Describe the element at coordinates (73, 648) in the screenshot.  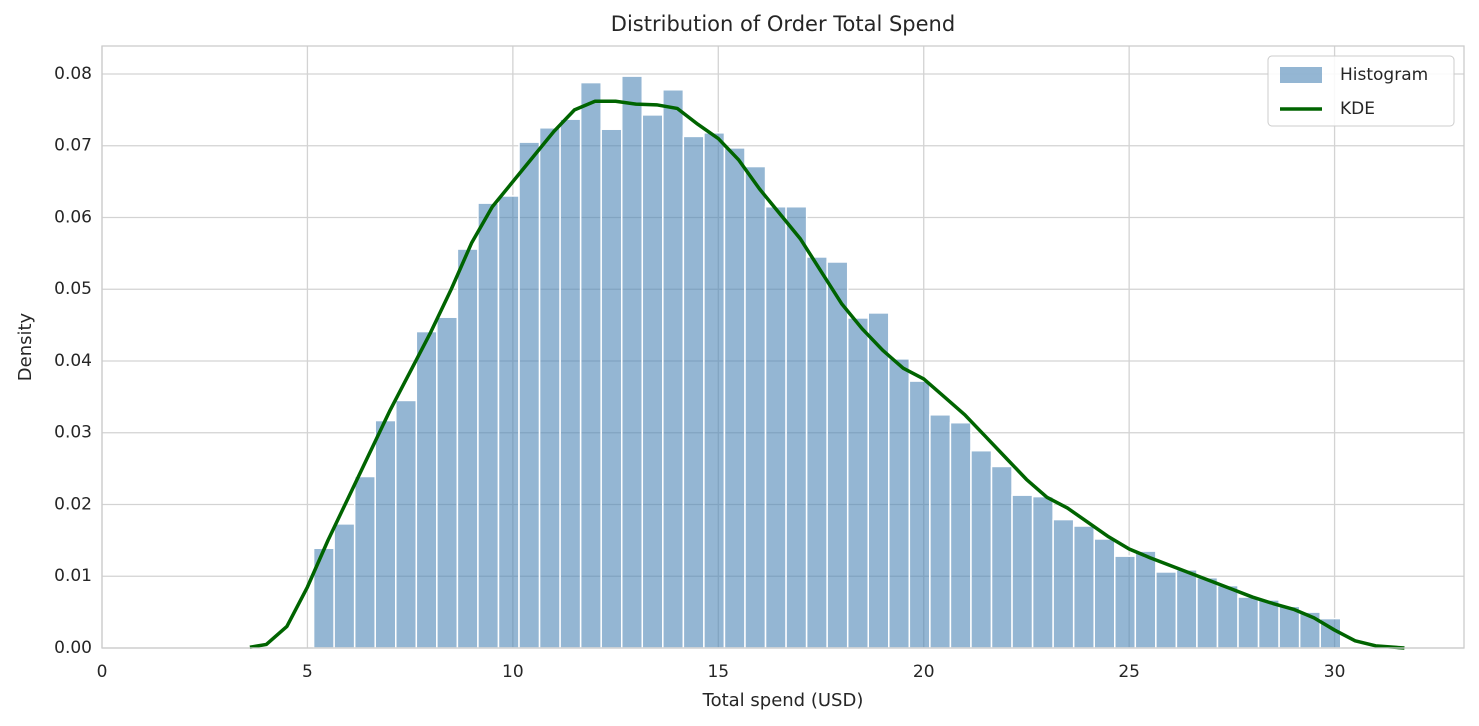
I see `y-tick-label: 0.00` at that location.